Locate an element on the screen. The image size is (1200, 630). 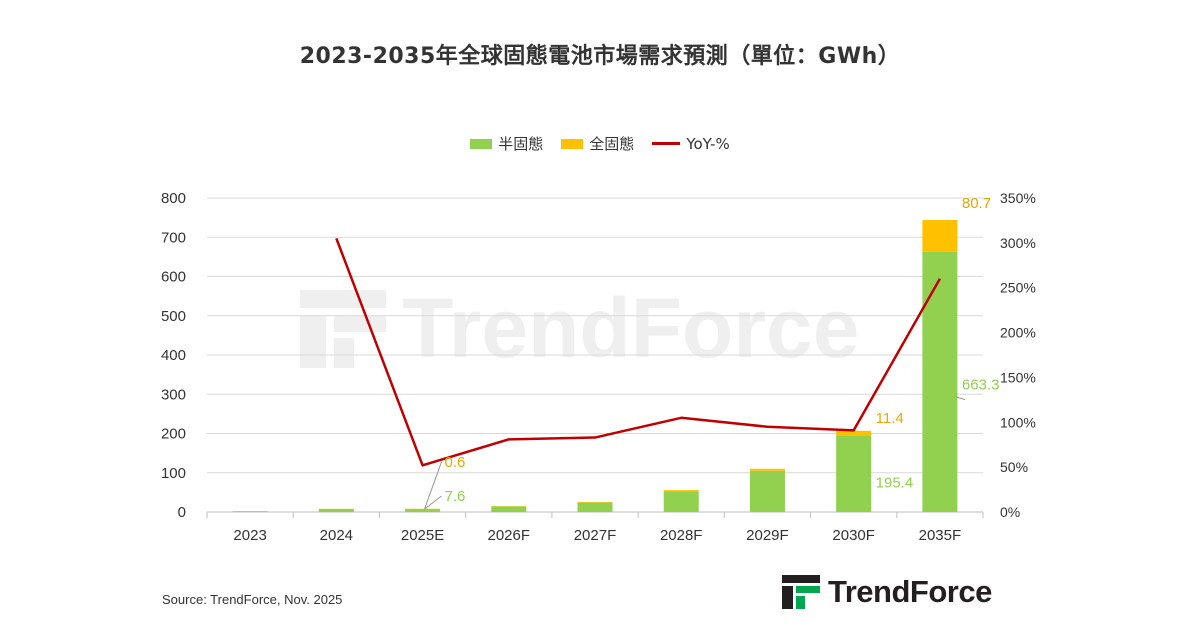
legend-item-yoy: YoY-% is located at coordinates (691, 143).